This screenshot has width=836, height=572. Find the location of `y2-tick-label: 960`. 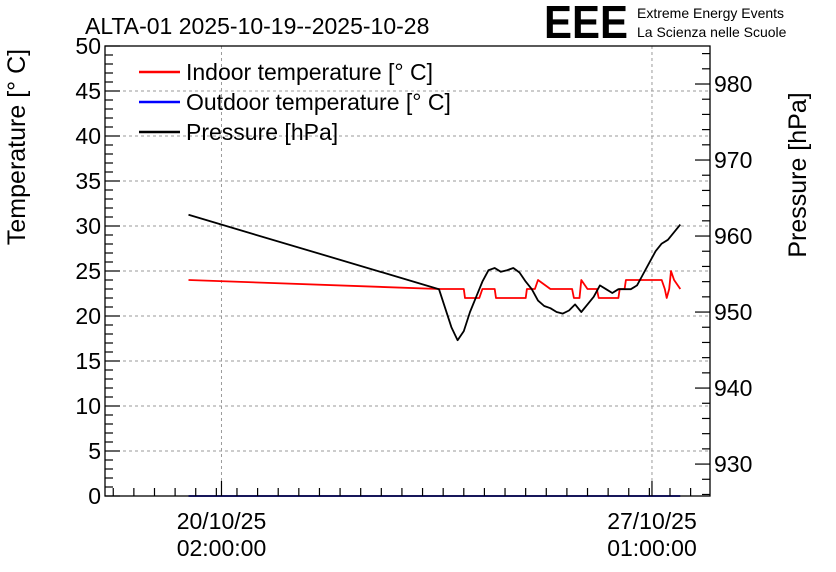

y2-tick-label: 960 is located at coordinates (733, 236).